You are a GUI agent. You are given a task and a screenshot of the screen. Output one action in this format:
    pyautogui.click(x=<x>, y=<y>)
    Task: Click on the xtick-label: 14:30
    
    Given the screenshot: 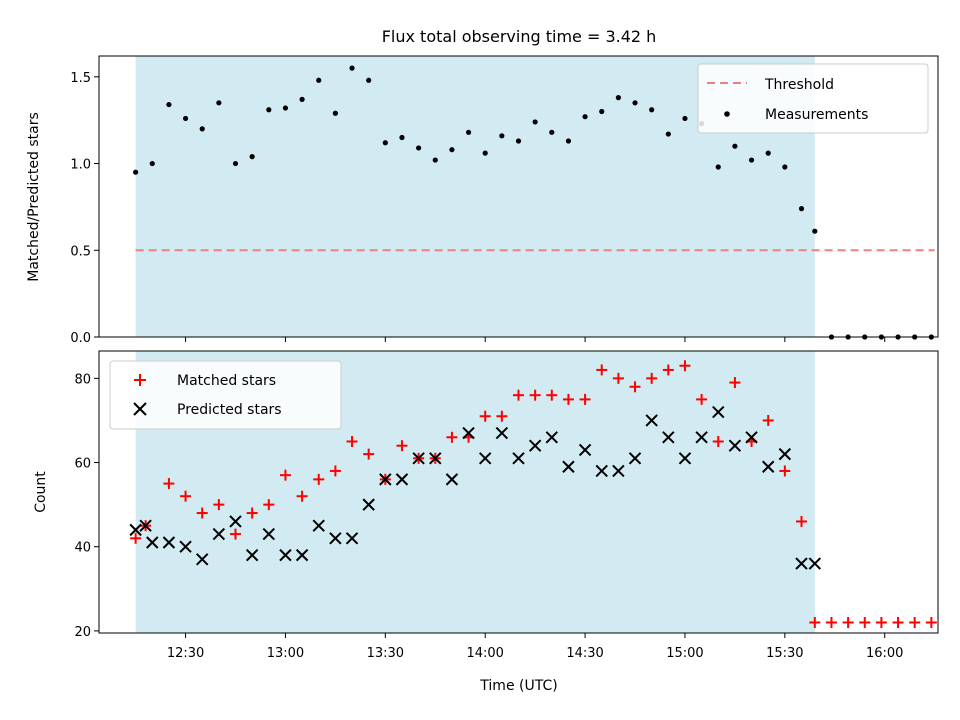 What is the action you would take?
    pyautogui.click(x=584, y=653)
    